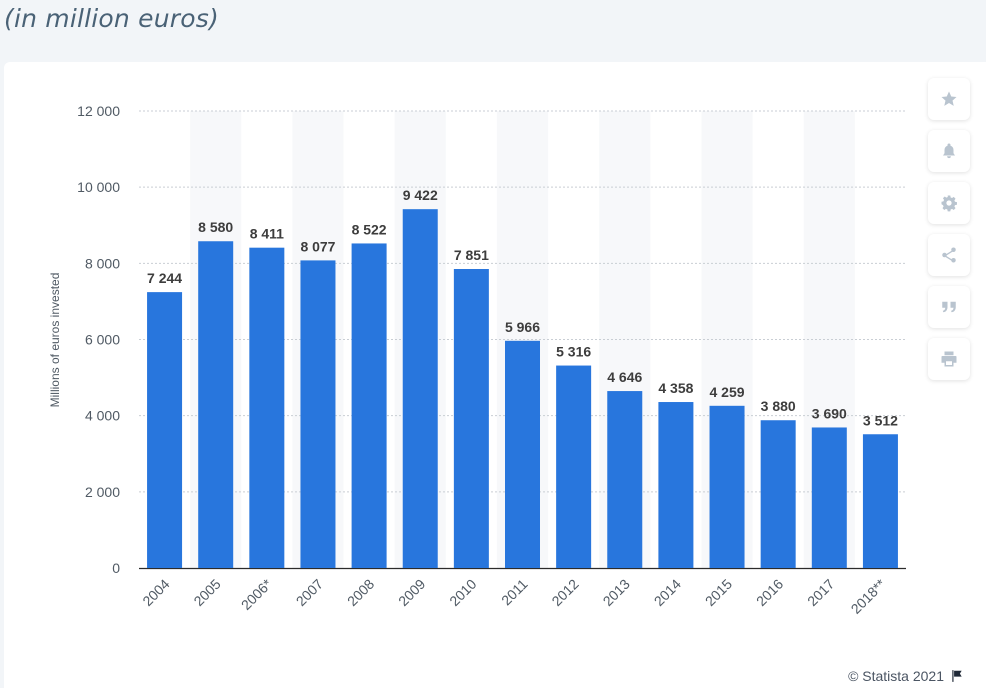 The height and width of the screenshot is (688, 986). What do you see at coordinates (624, 377) in the screenshot?
I see `data-label: 4 646` at bounding box center [624, 377].